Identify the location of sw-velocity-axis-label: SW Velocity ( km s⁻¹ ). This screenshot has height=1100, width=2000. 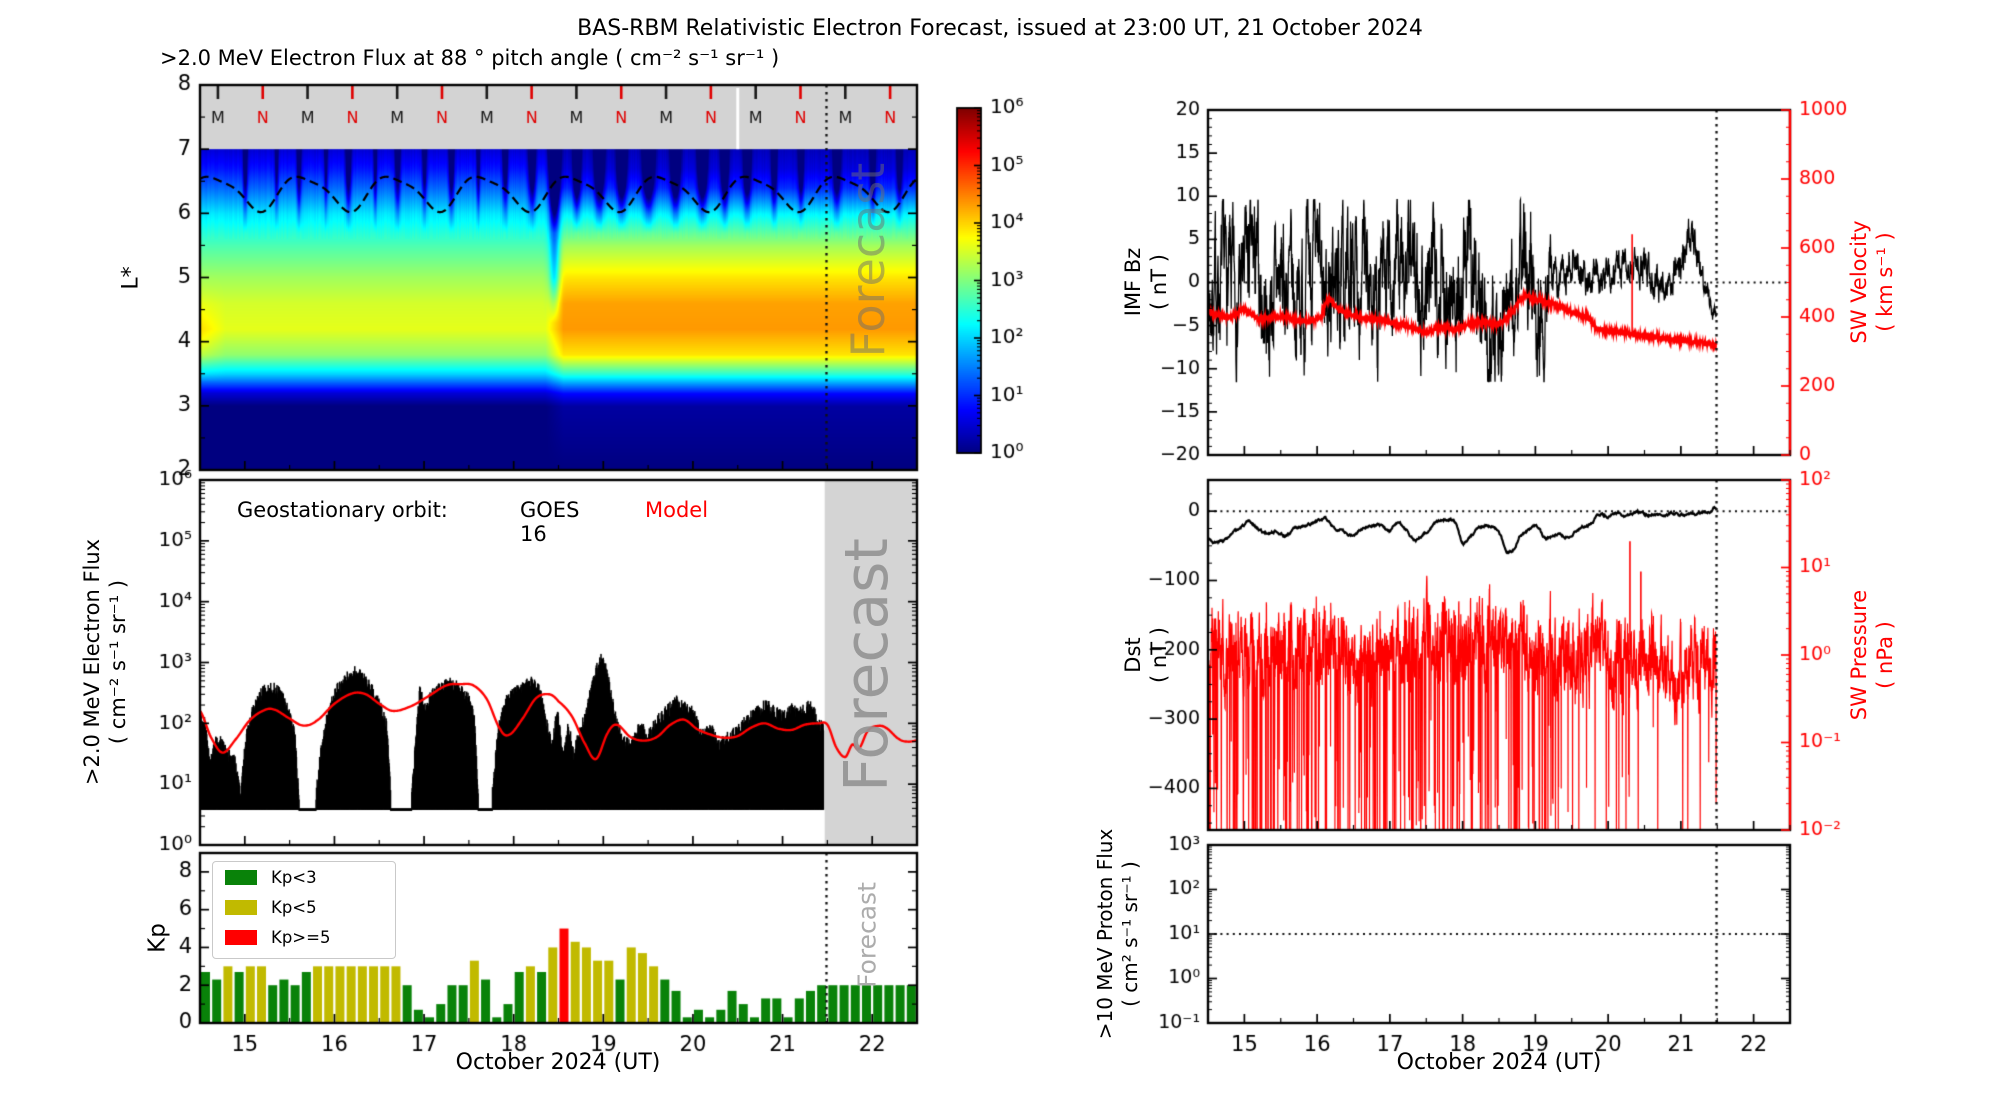
(1872, 281).